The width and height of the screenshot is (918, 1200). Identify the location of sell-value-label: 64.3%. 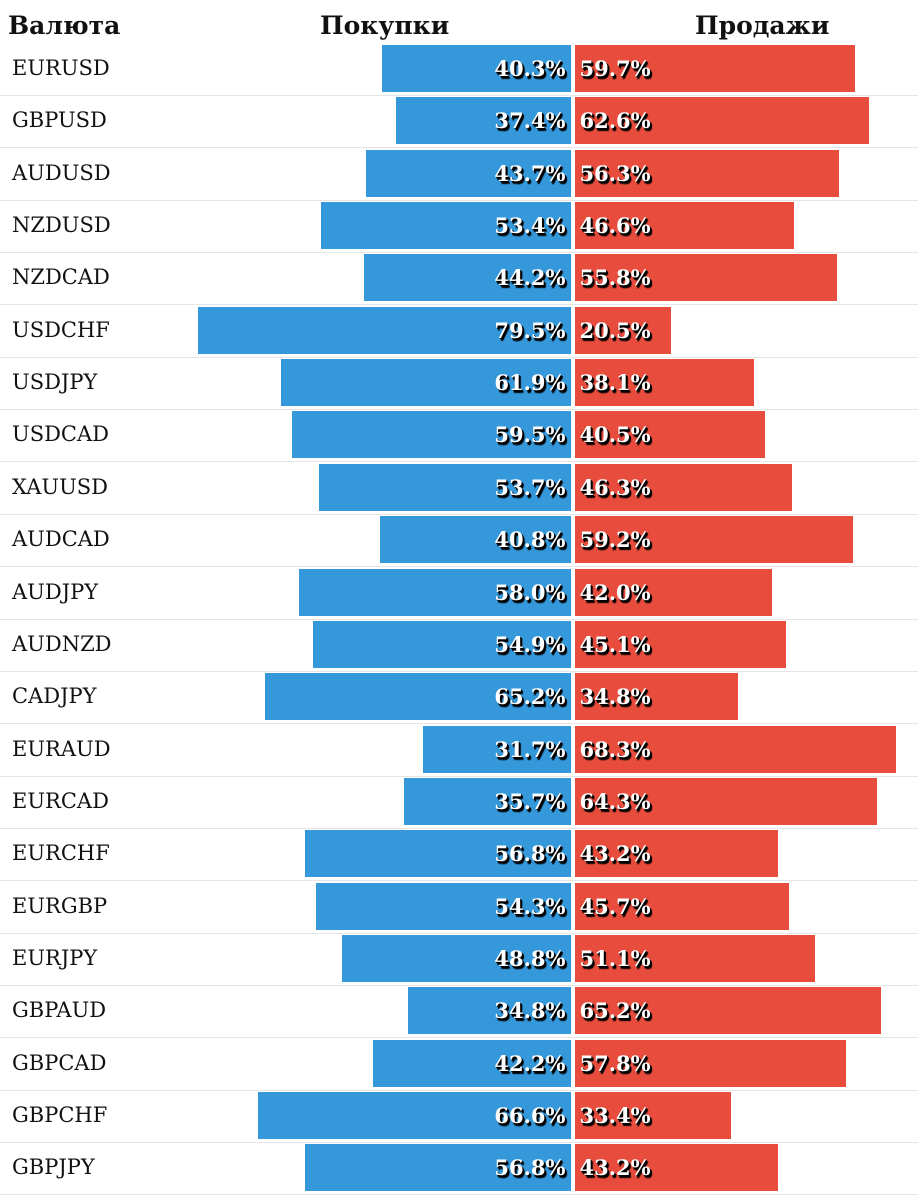
(615, 801).